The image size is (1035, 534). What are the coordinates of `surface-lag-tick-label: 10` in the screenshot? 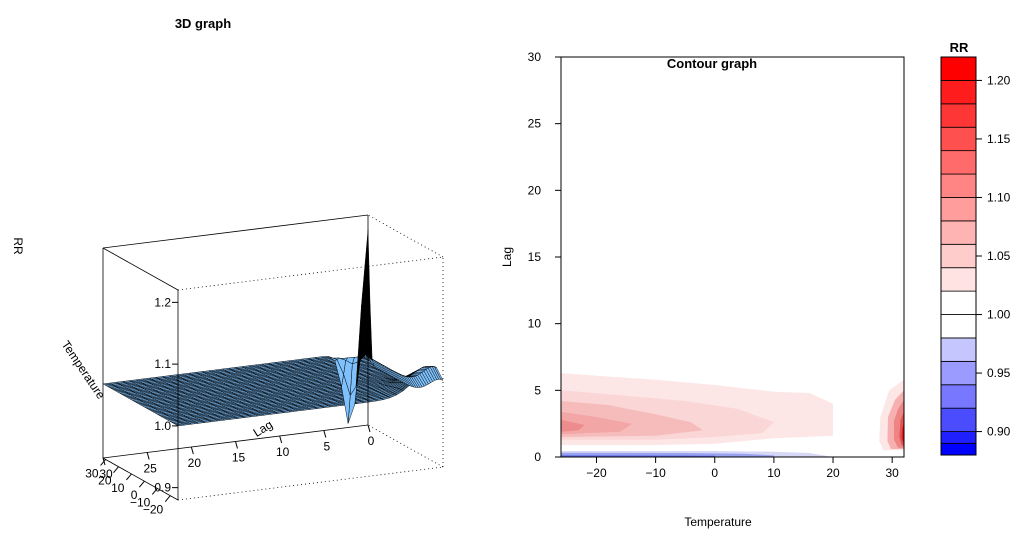 It's located at (283, 452).